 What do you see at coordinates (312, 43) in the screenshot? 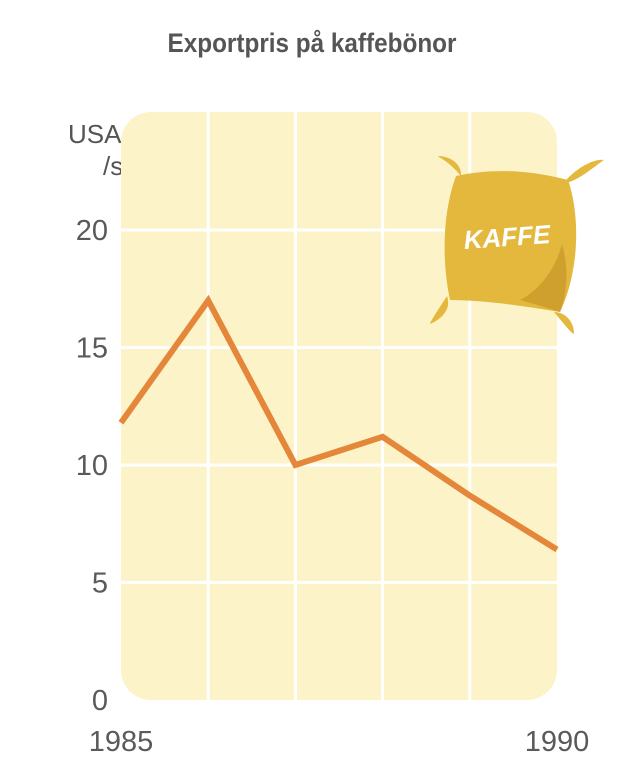
I see `chart-title: Exportpris på kaffebönor` at bounding box center [312, 43].